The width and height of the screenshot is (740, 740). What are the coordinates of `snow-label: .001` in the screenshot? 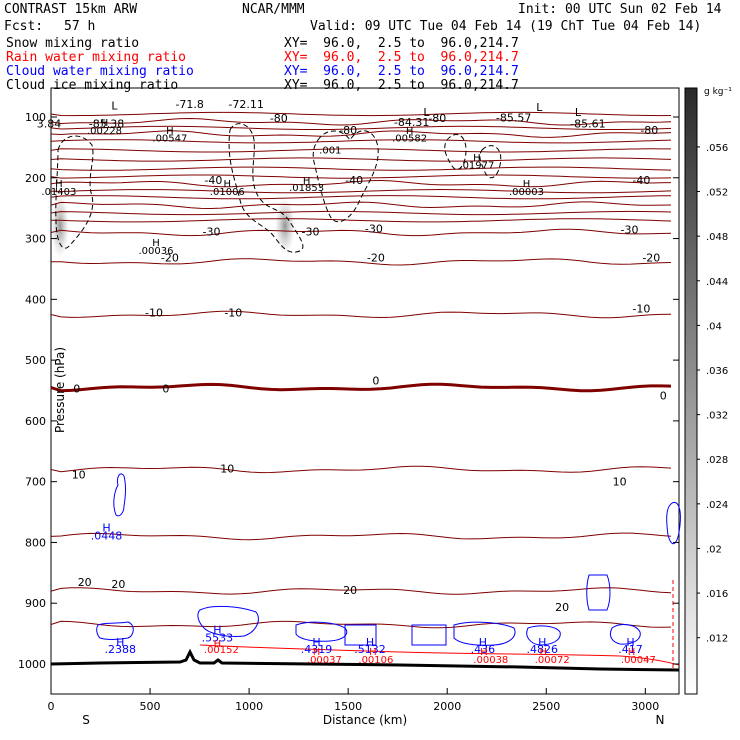 It's located at (330, 151).